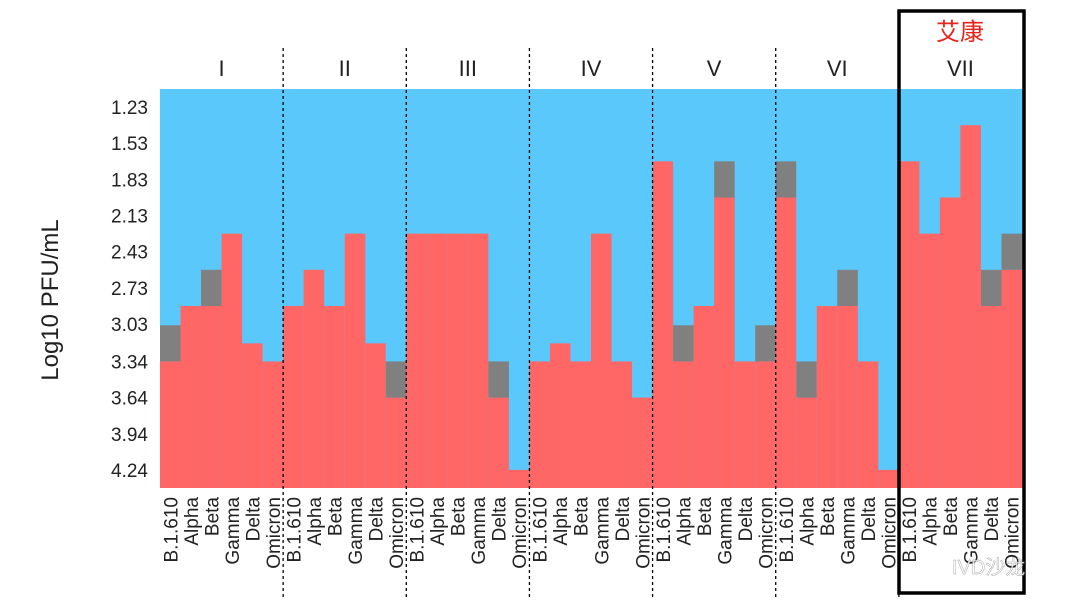 The height and width of the screenshot is (609, 1080). I want to click on y-tick-label: 1.83, so click(129, 180).